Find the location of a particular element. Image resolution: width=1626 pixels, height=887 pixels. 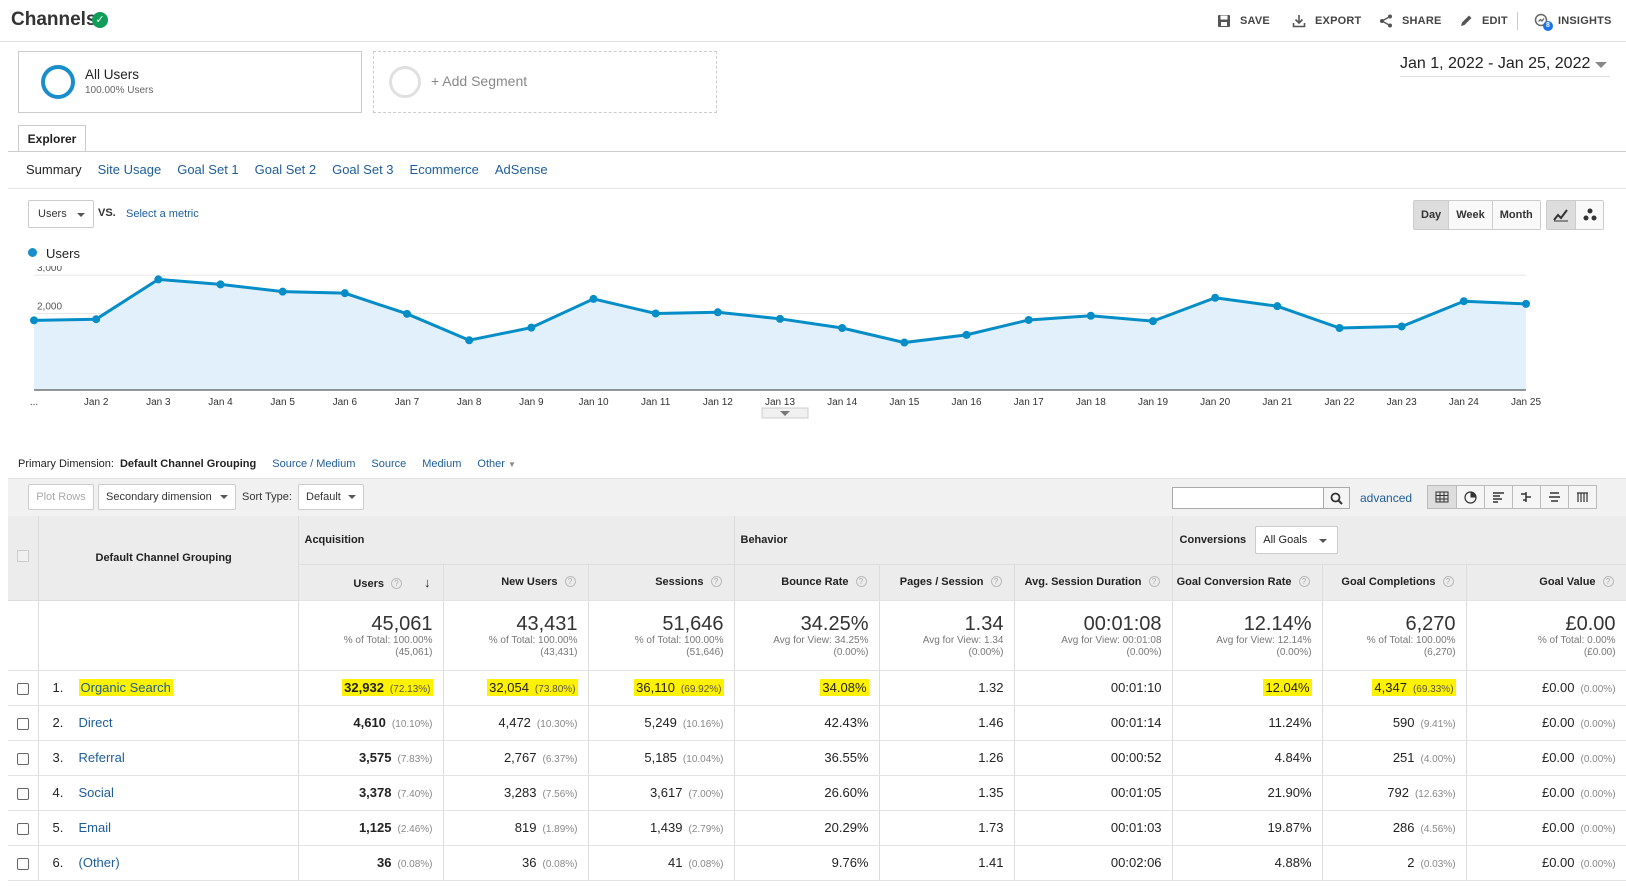

line-chart-button is located at coordinates (1561, 215).